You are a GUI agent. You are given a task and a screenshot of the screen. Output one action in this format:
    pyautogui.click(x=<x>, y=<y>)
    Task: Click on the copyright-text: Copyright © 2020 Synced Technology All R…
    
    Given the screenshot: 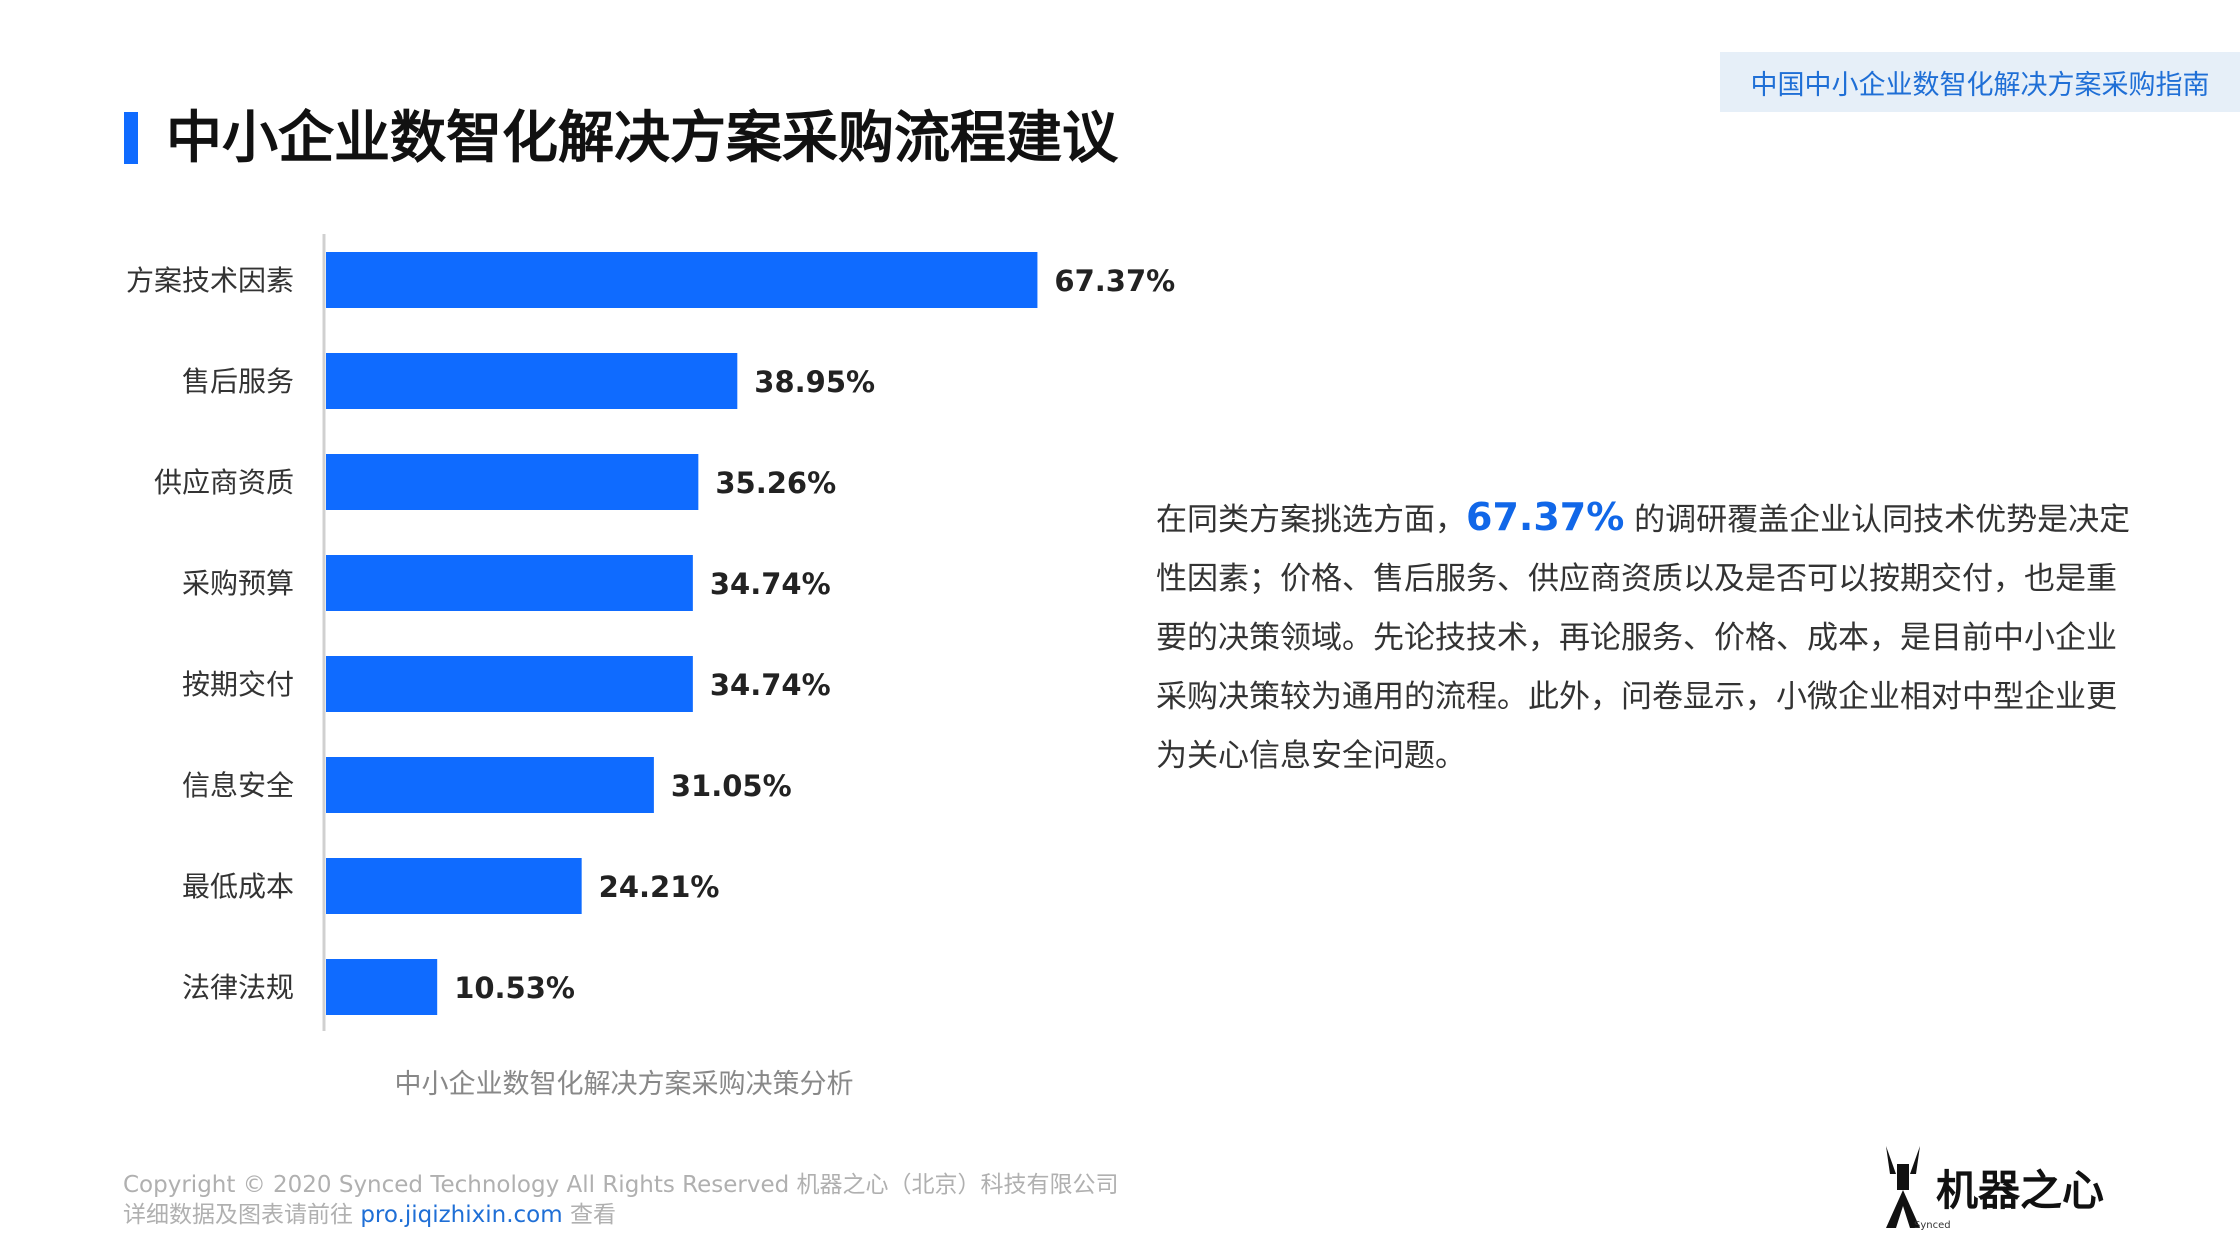 What is the action you would take?
    pyautogui.click(x=621, y=1185)
    